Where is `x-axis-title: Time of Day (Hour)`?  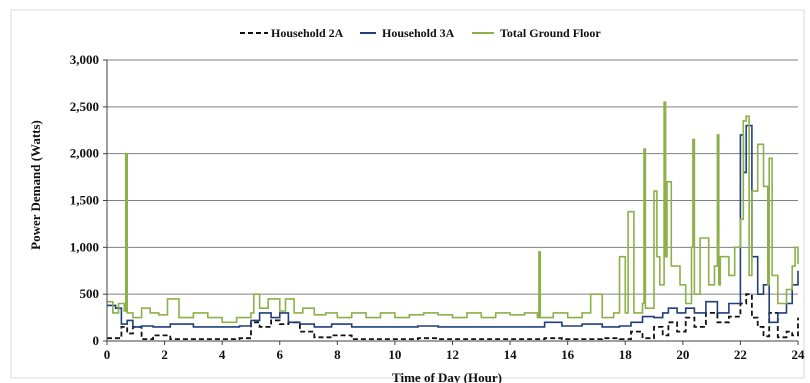
x-axis-title: Time of Day (Hour) is located at coordinates (447, 376).